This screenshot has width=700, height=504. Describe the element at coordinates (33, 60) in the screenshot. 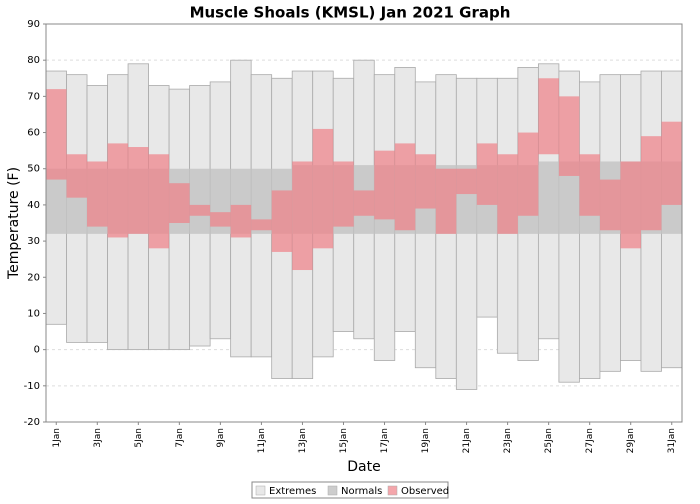

I see `y-tick-label: 80` at that location.